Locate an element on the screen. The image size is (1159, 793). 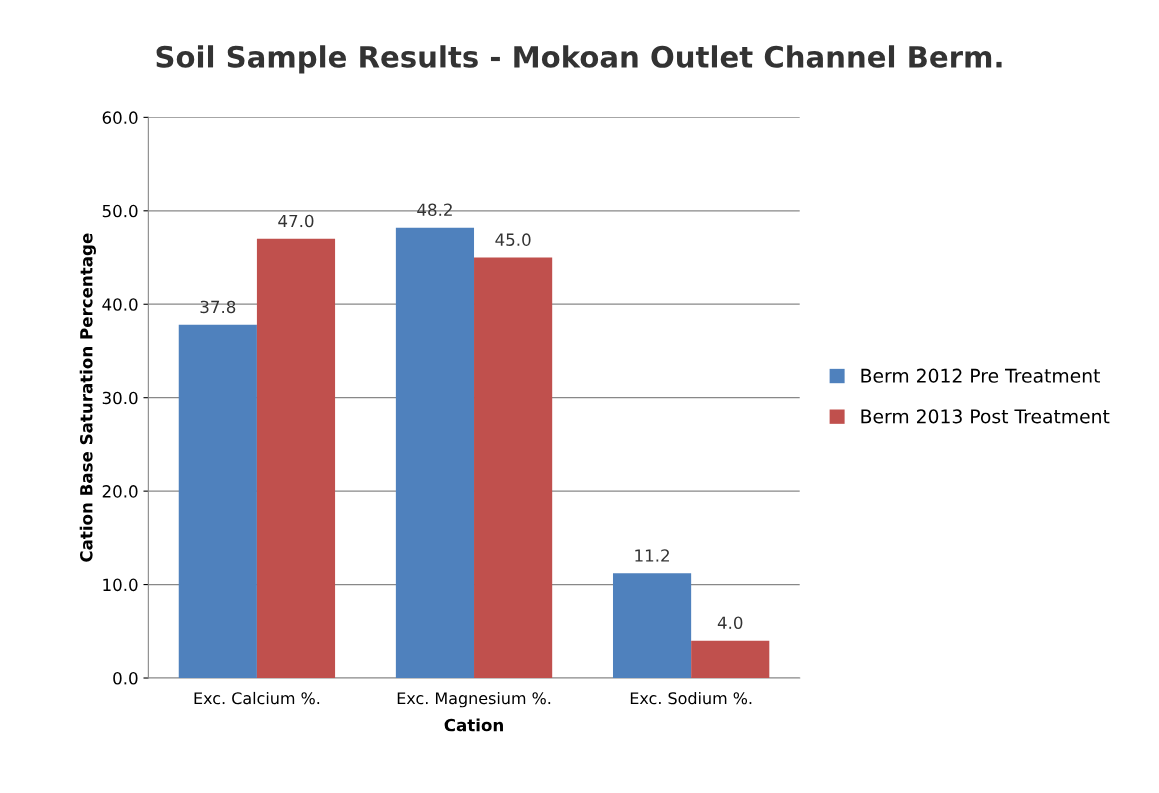
legend-label: Berm 2013 Post Treatment is located at coordinates (985, 416).